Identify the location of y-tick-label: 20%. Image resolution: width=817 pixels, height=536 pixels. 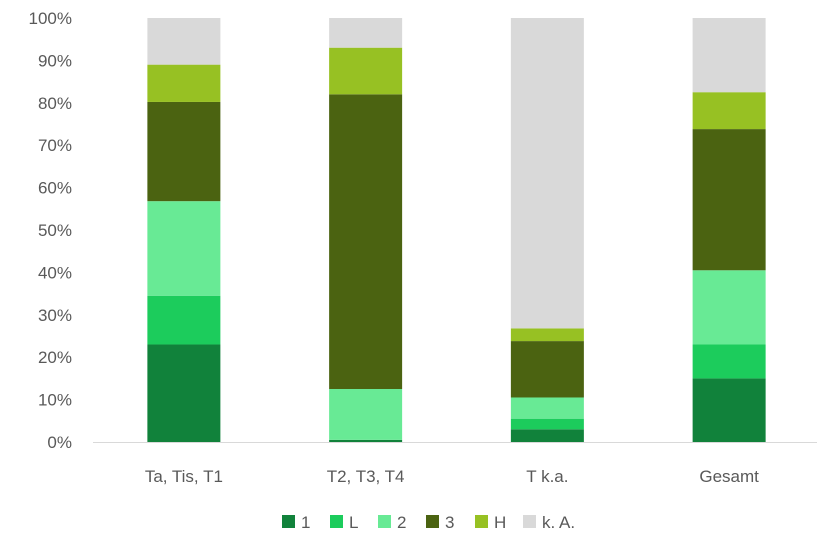
(55, 357).